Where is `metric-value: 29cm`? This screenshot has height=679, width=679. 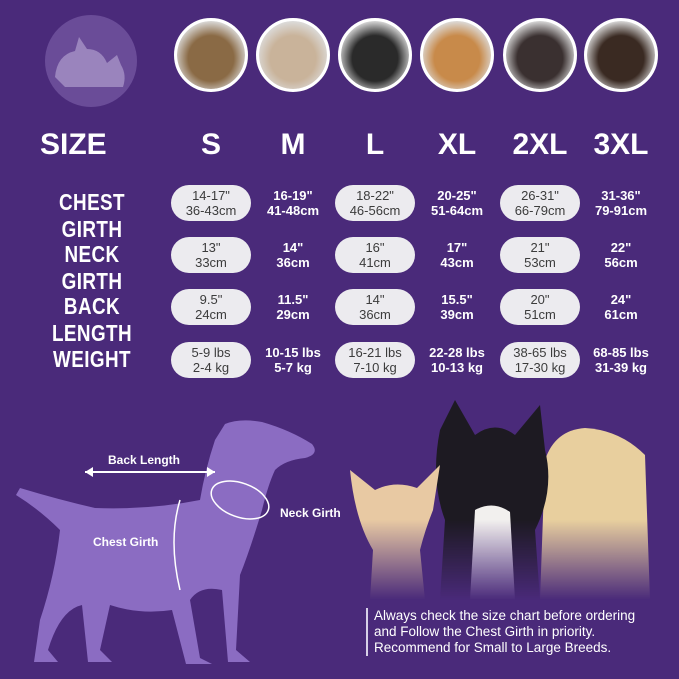
metric-value: 29cm is located at coordinates (293, 314).